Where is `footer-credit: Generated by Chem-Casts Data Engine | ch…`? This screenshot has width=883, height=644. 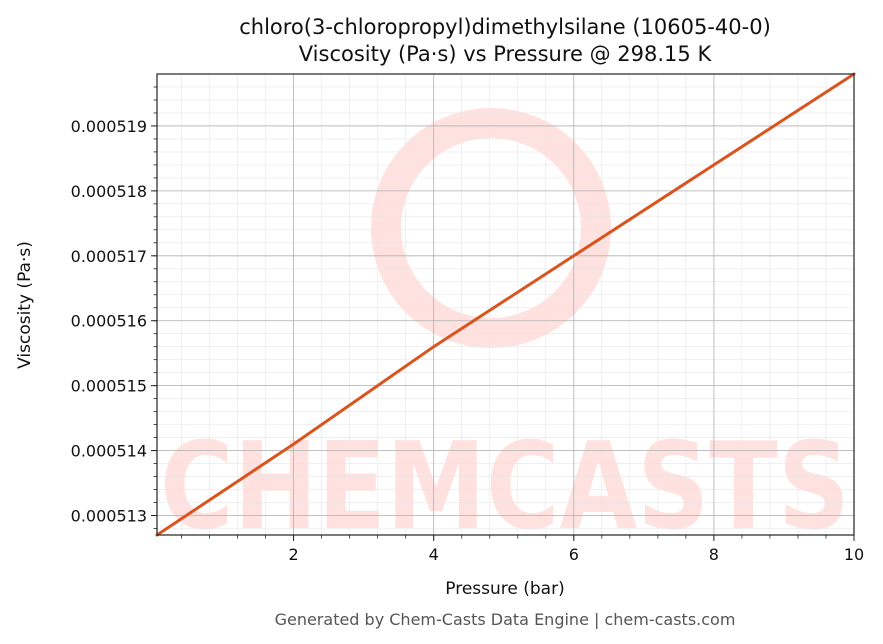
footer-credit: Generated by Chem-Casts Data Engine | ch… is located at coordinates (505, 619).